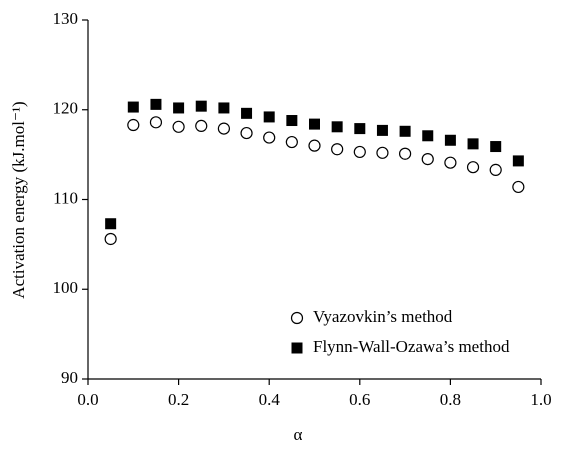  What do you see at coordinates (69, 377) in the screenshot?
I see `y-tick-label: 90` at bounding box center [69, 377].